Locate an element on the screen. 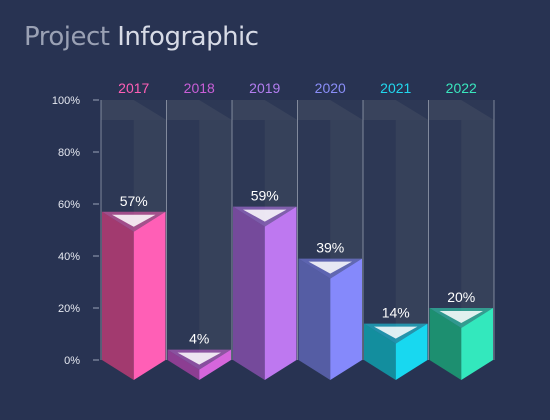  x-category-label: 2018 is located at coordinates (199, 88).